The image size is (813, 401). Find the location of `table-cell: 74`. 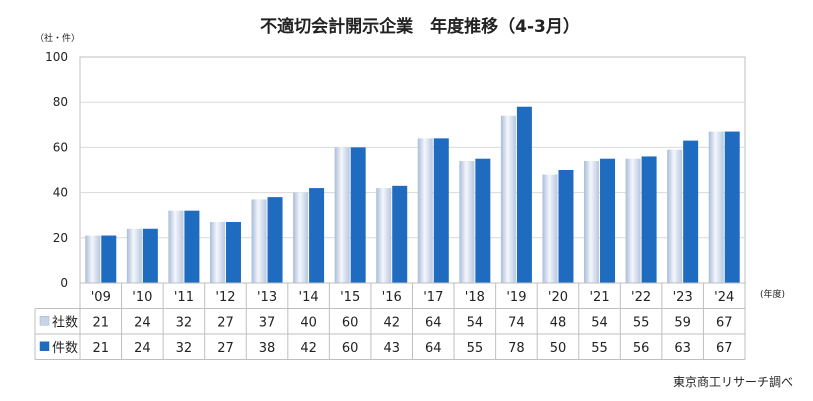

table-cell: 74 is located at coordinates (516, 322).